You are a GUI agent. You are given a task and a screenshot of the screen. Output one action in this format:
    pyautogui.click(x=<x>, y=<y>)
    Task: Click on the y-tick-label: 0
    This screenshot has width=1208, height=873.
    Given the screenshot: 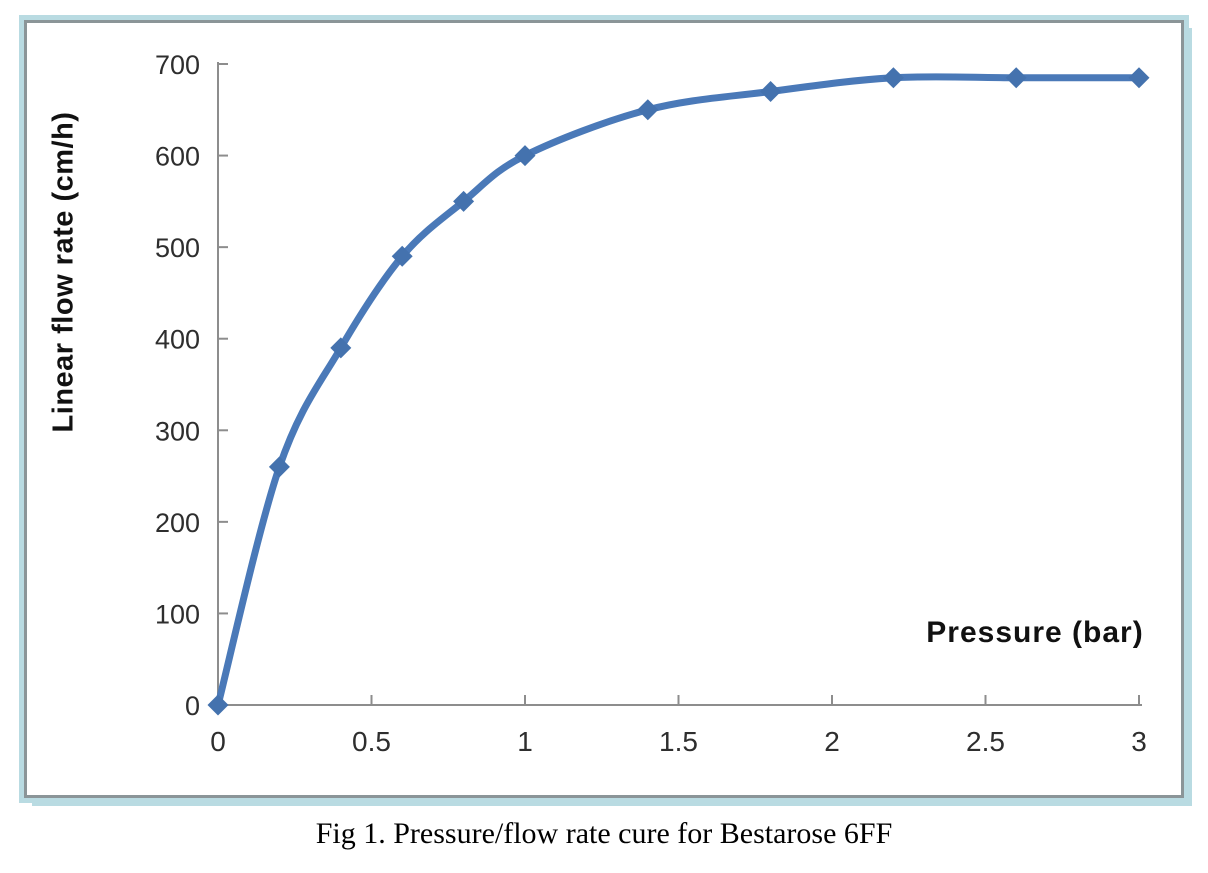 What is the action you would take?
    pyautogui.click(x=192, y=706)
    